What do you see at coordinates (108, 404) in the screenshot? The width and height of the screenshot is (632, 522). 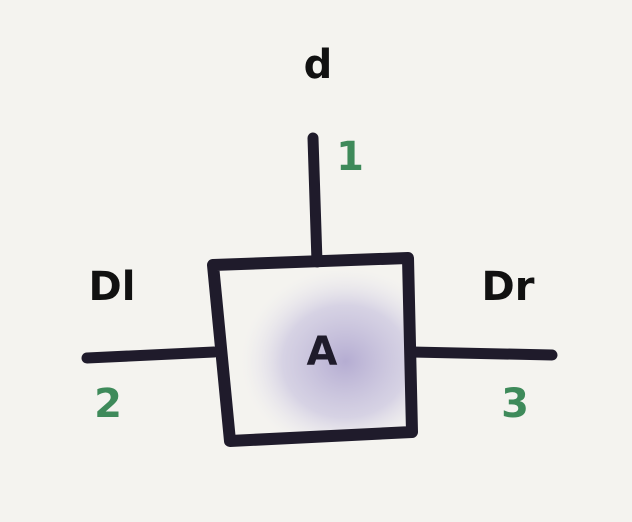 I see `leg-left-index: 2` at bounding box center [108, 404].